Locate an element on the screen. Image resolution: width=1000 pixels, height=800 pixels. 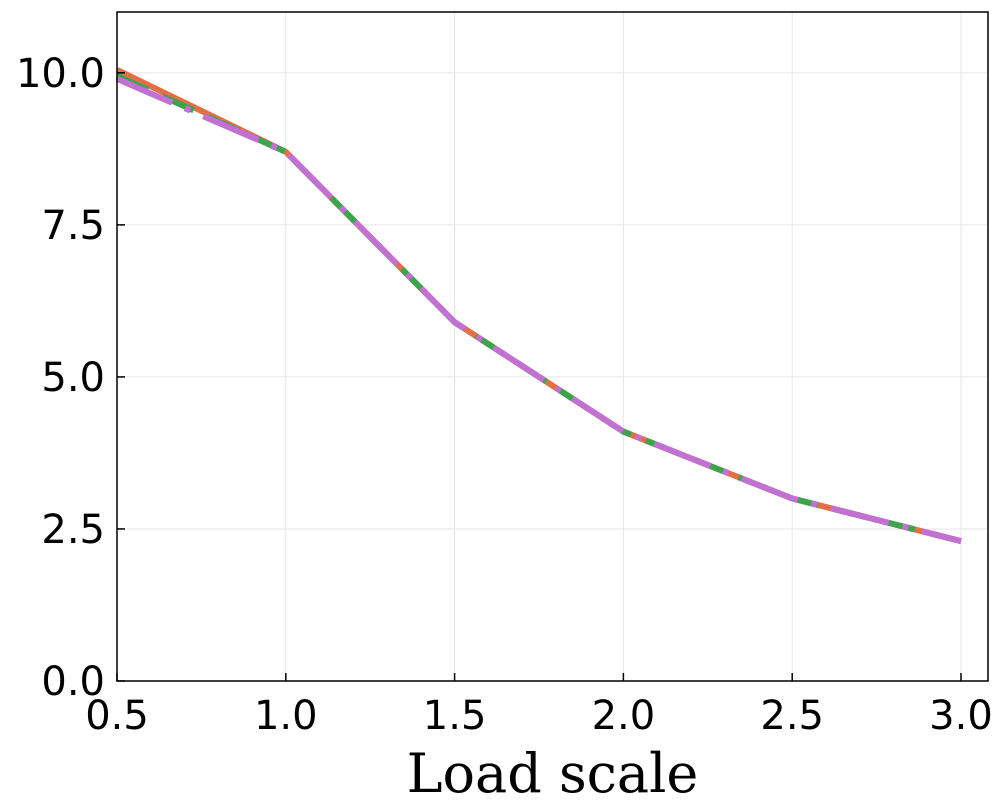
x-tick-label: 1.5 is located at coordinates (455, 716).